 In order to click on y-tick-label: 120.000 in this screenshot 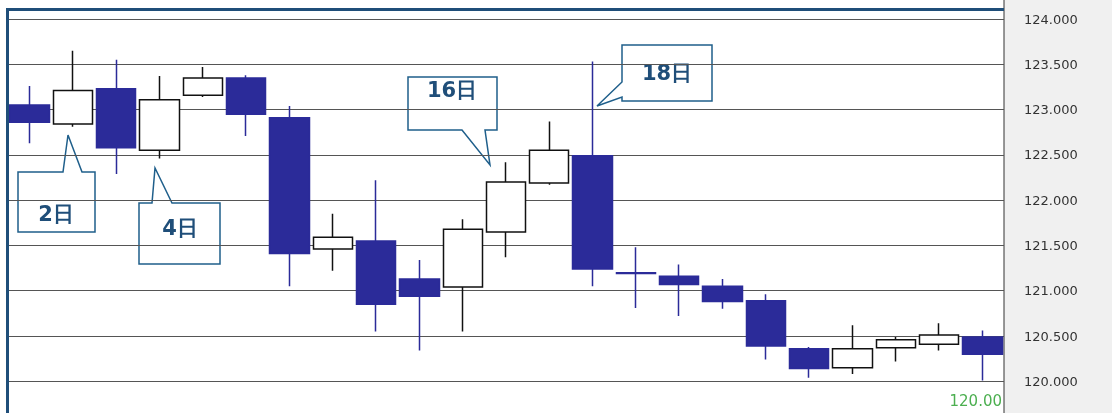, I will do `click(1051, 381)`.